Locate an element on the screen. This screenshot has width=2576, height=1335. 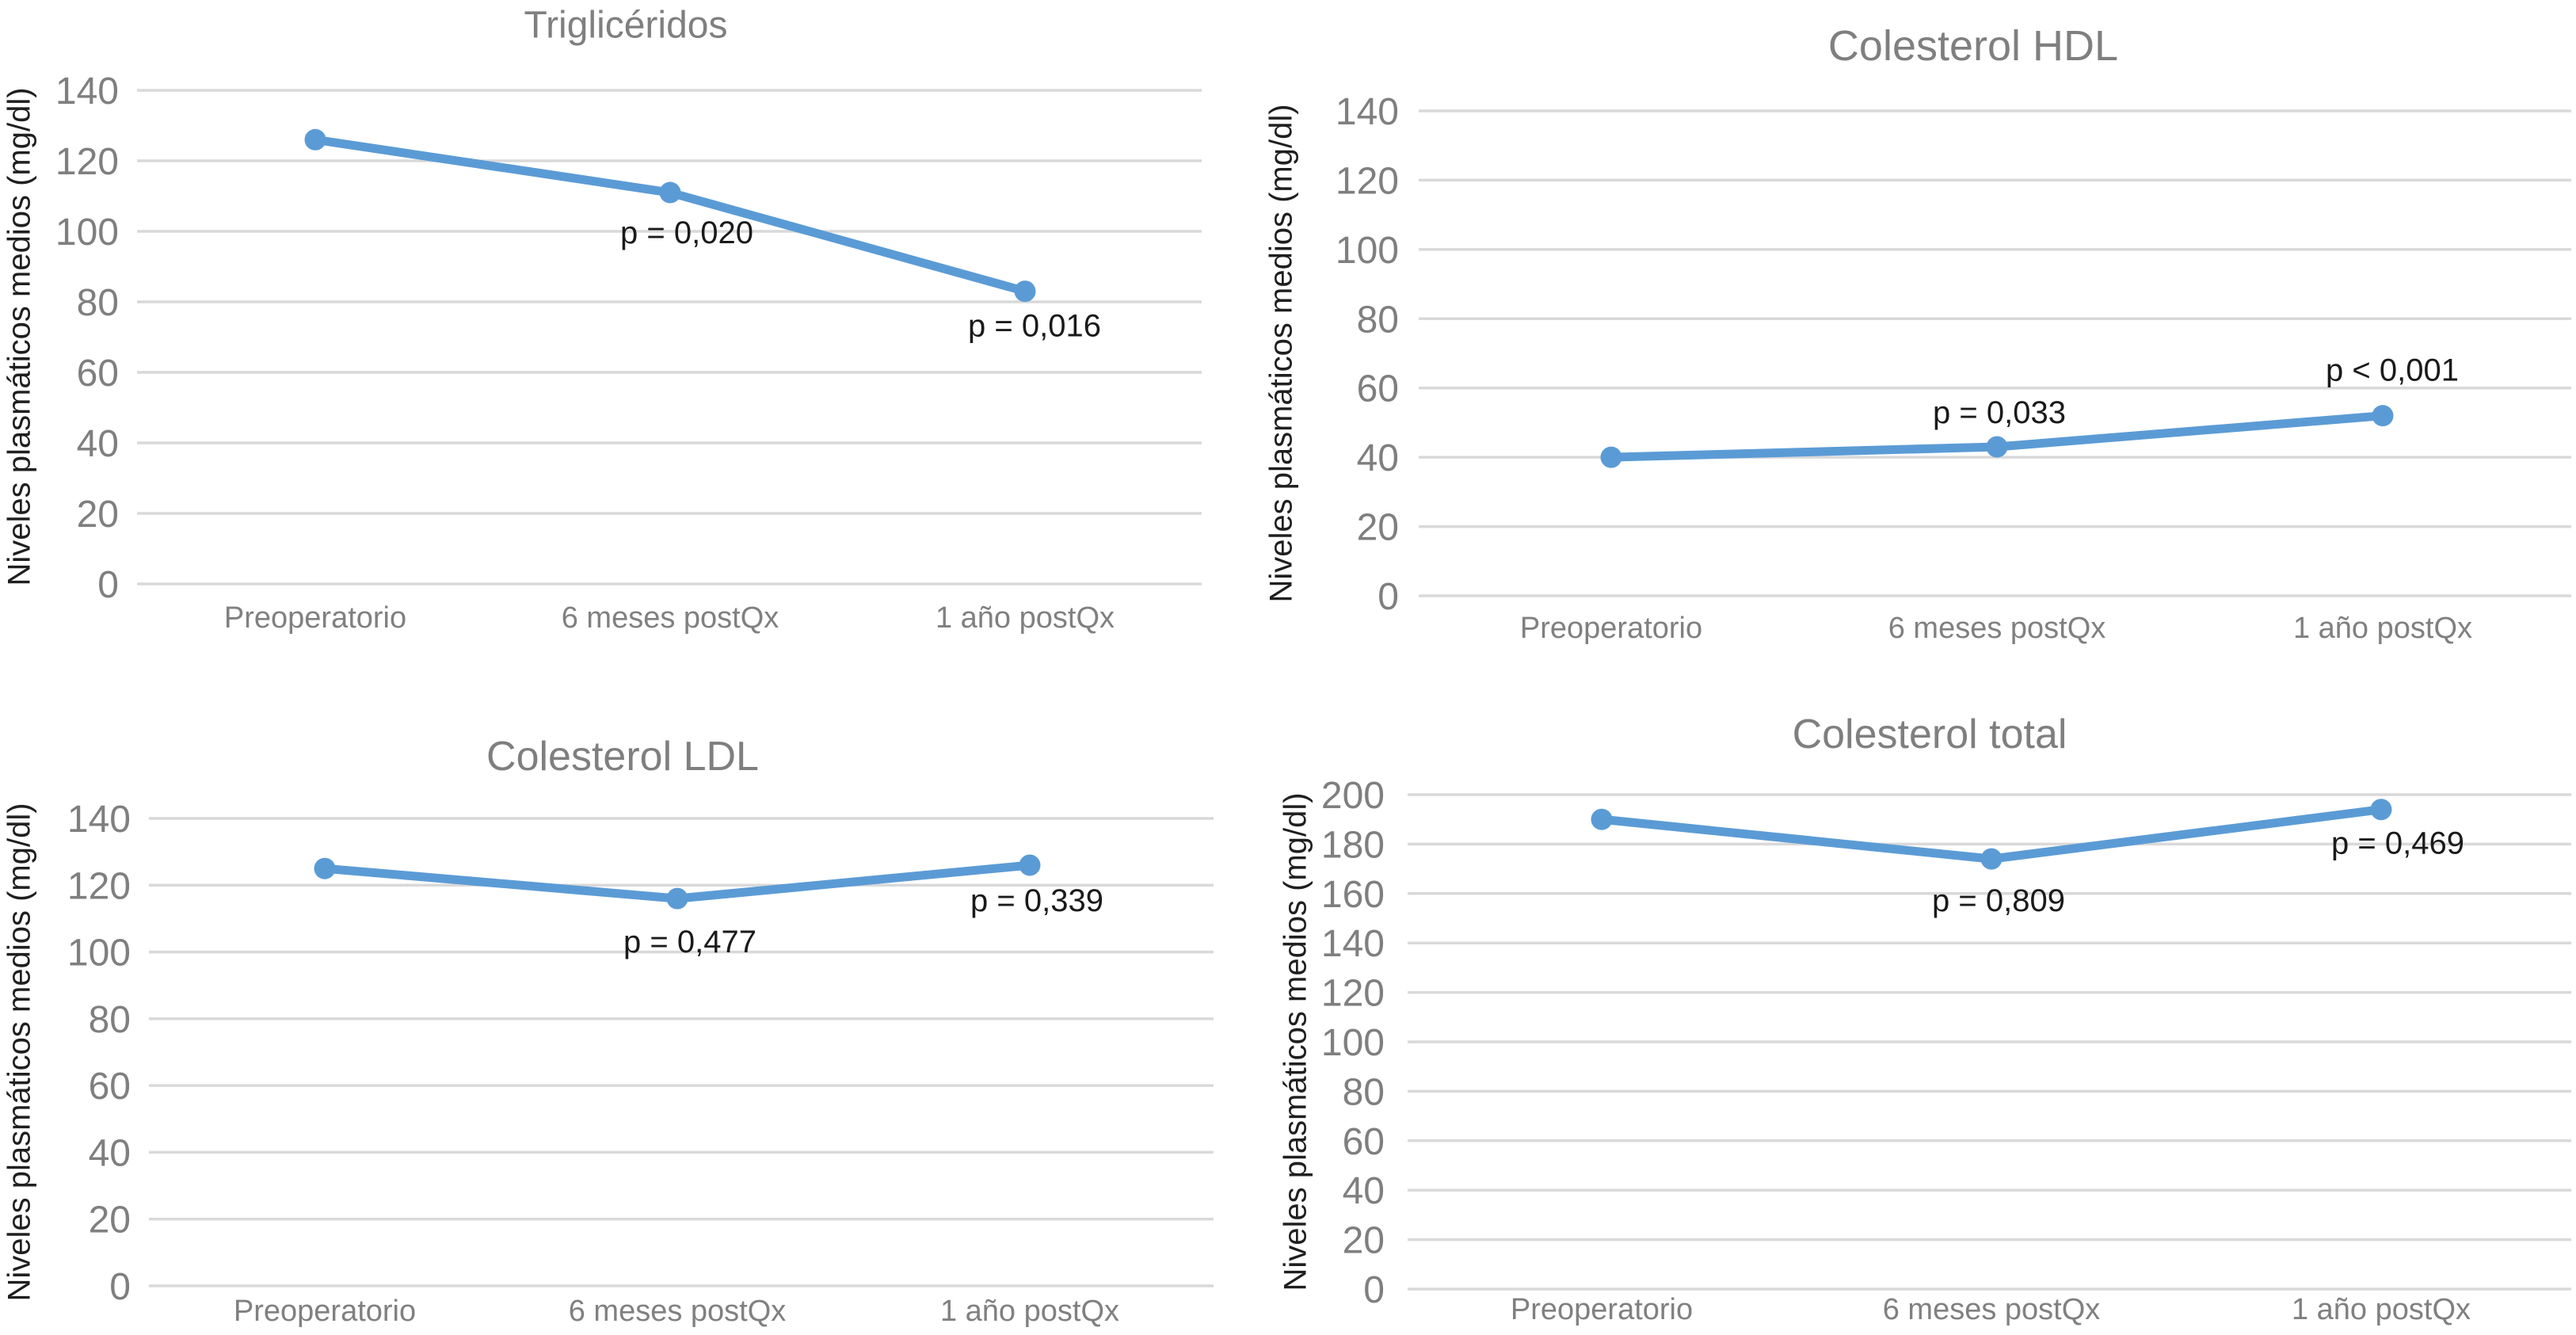
p-value-label: p = 0,016 is located at coordinates (1034, 326).